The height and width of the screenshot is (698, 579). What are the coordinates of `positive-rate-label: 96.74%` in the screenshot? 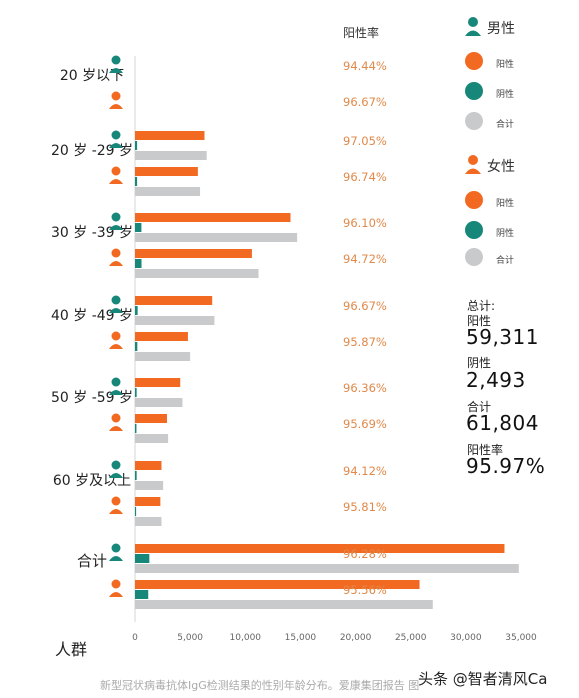 It's located at (365, 177).